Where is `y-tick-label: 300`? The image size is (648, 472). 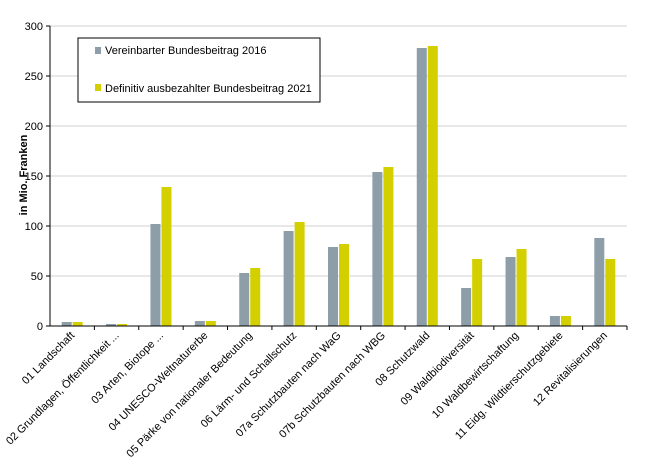
y-tick-label: 300 is located at coordinates (34, 27).